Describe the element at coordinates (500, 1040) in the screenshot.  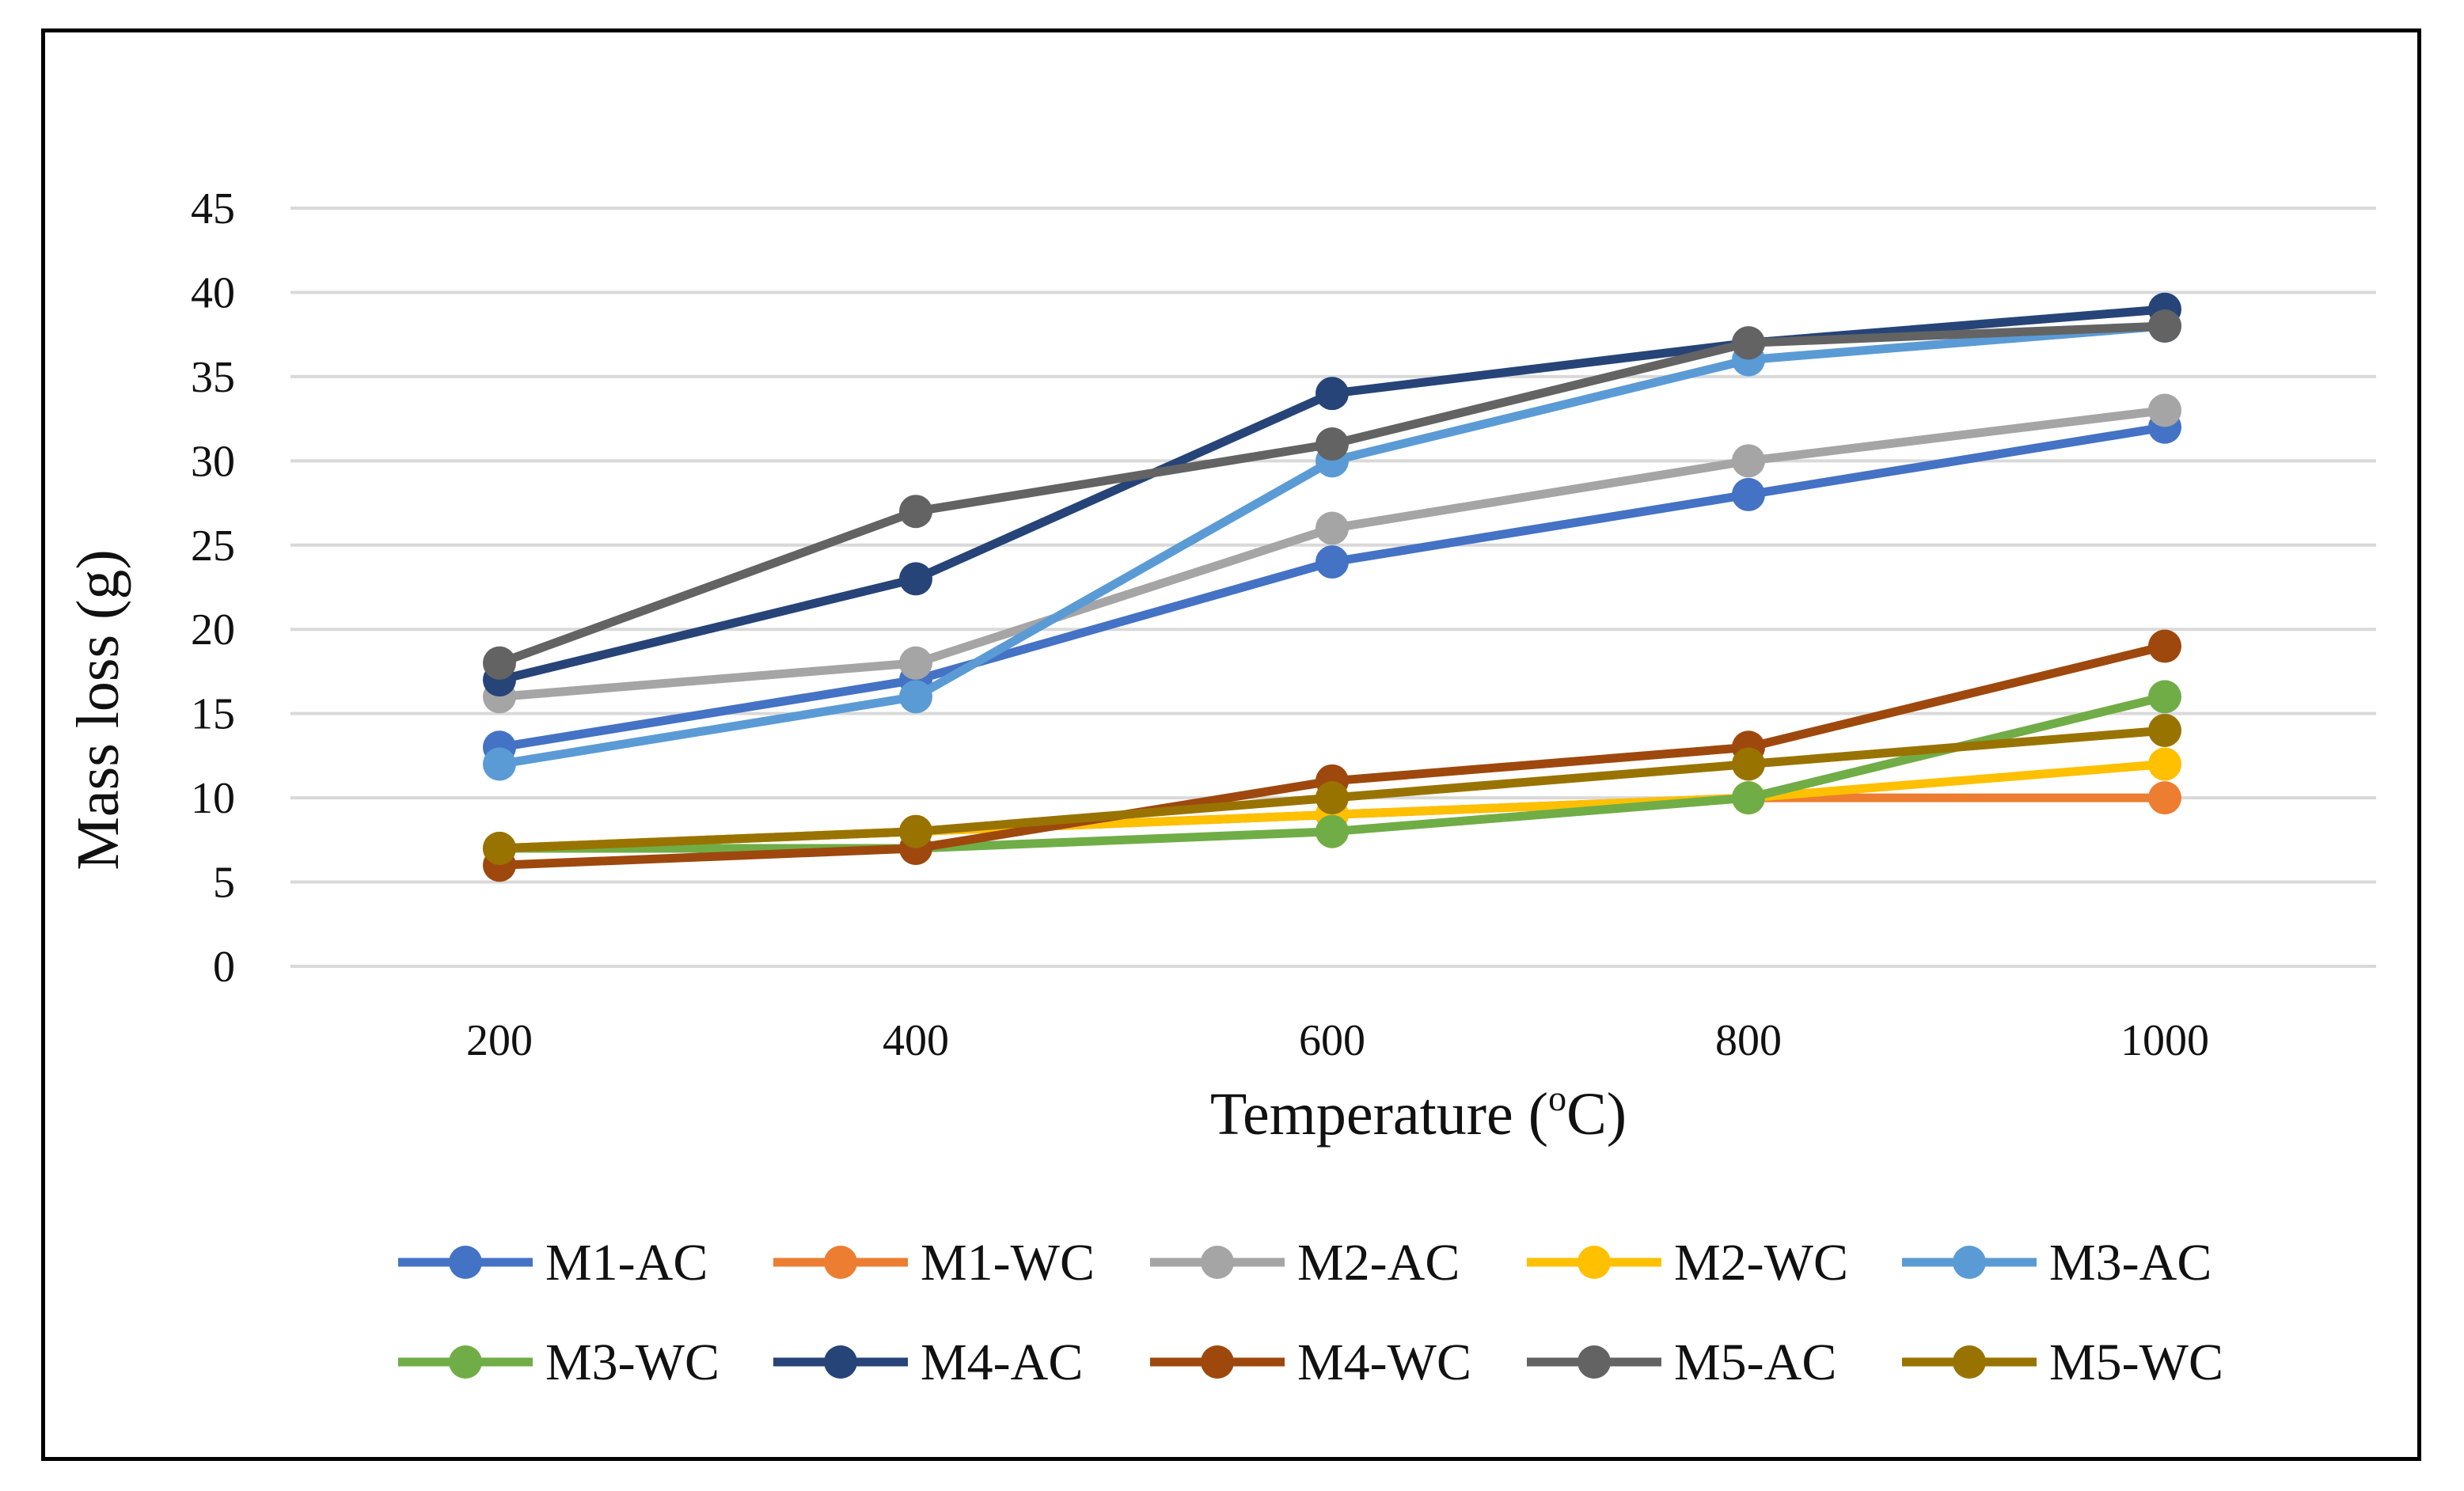
I see `x-tick-label: 200` at that location.